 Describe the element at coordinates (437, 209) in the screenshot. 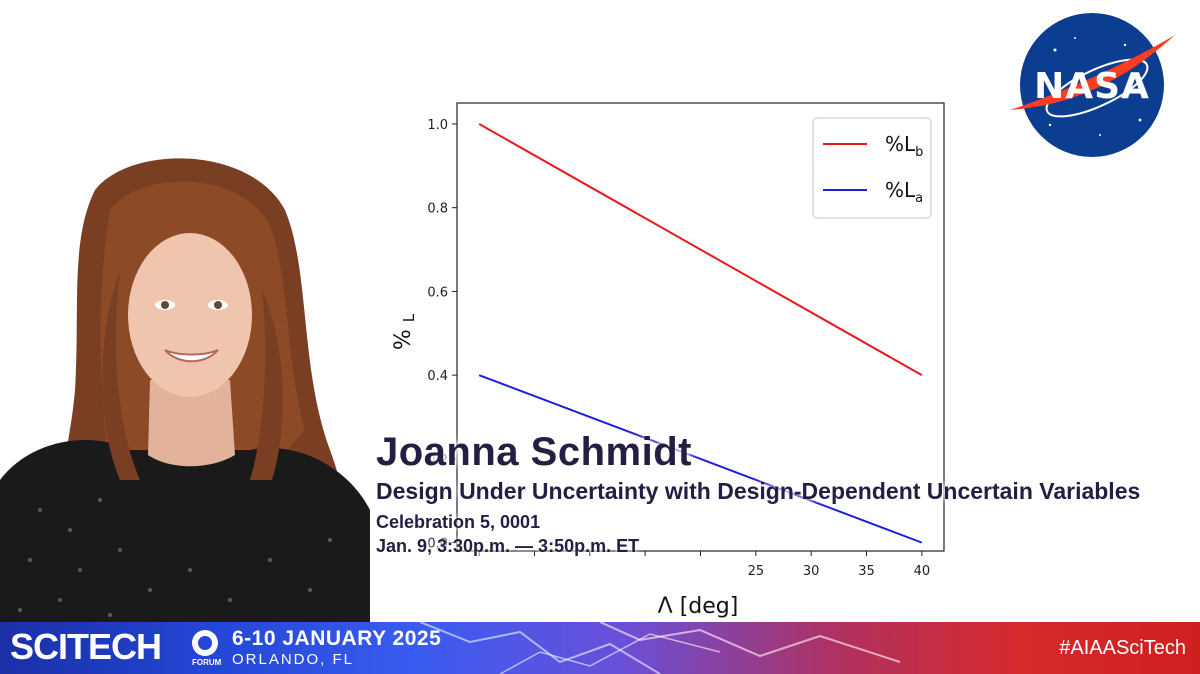

I see `y-tick-label: 0.8` at that location.